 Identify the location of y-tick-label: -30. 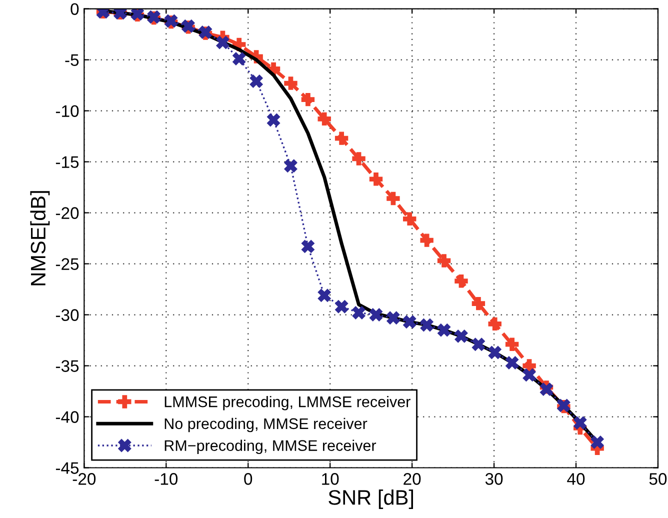
(67, 315).